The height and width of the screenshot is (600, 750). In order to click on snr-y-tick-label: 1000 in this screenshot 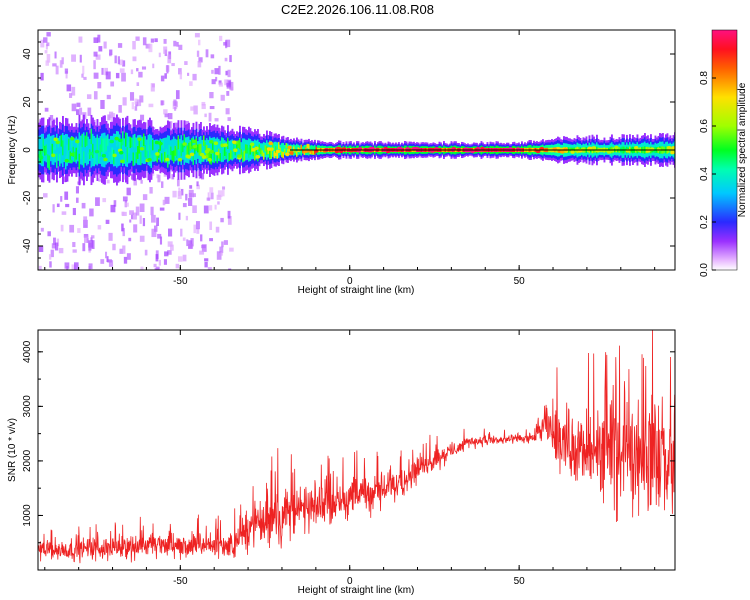, I will do `click(27, 515)`.